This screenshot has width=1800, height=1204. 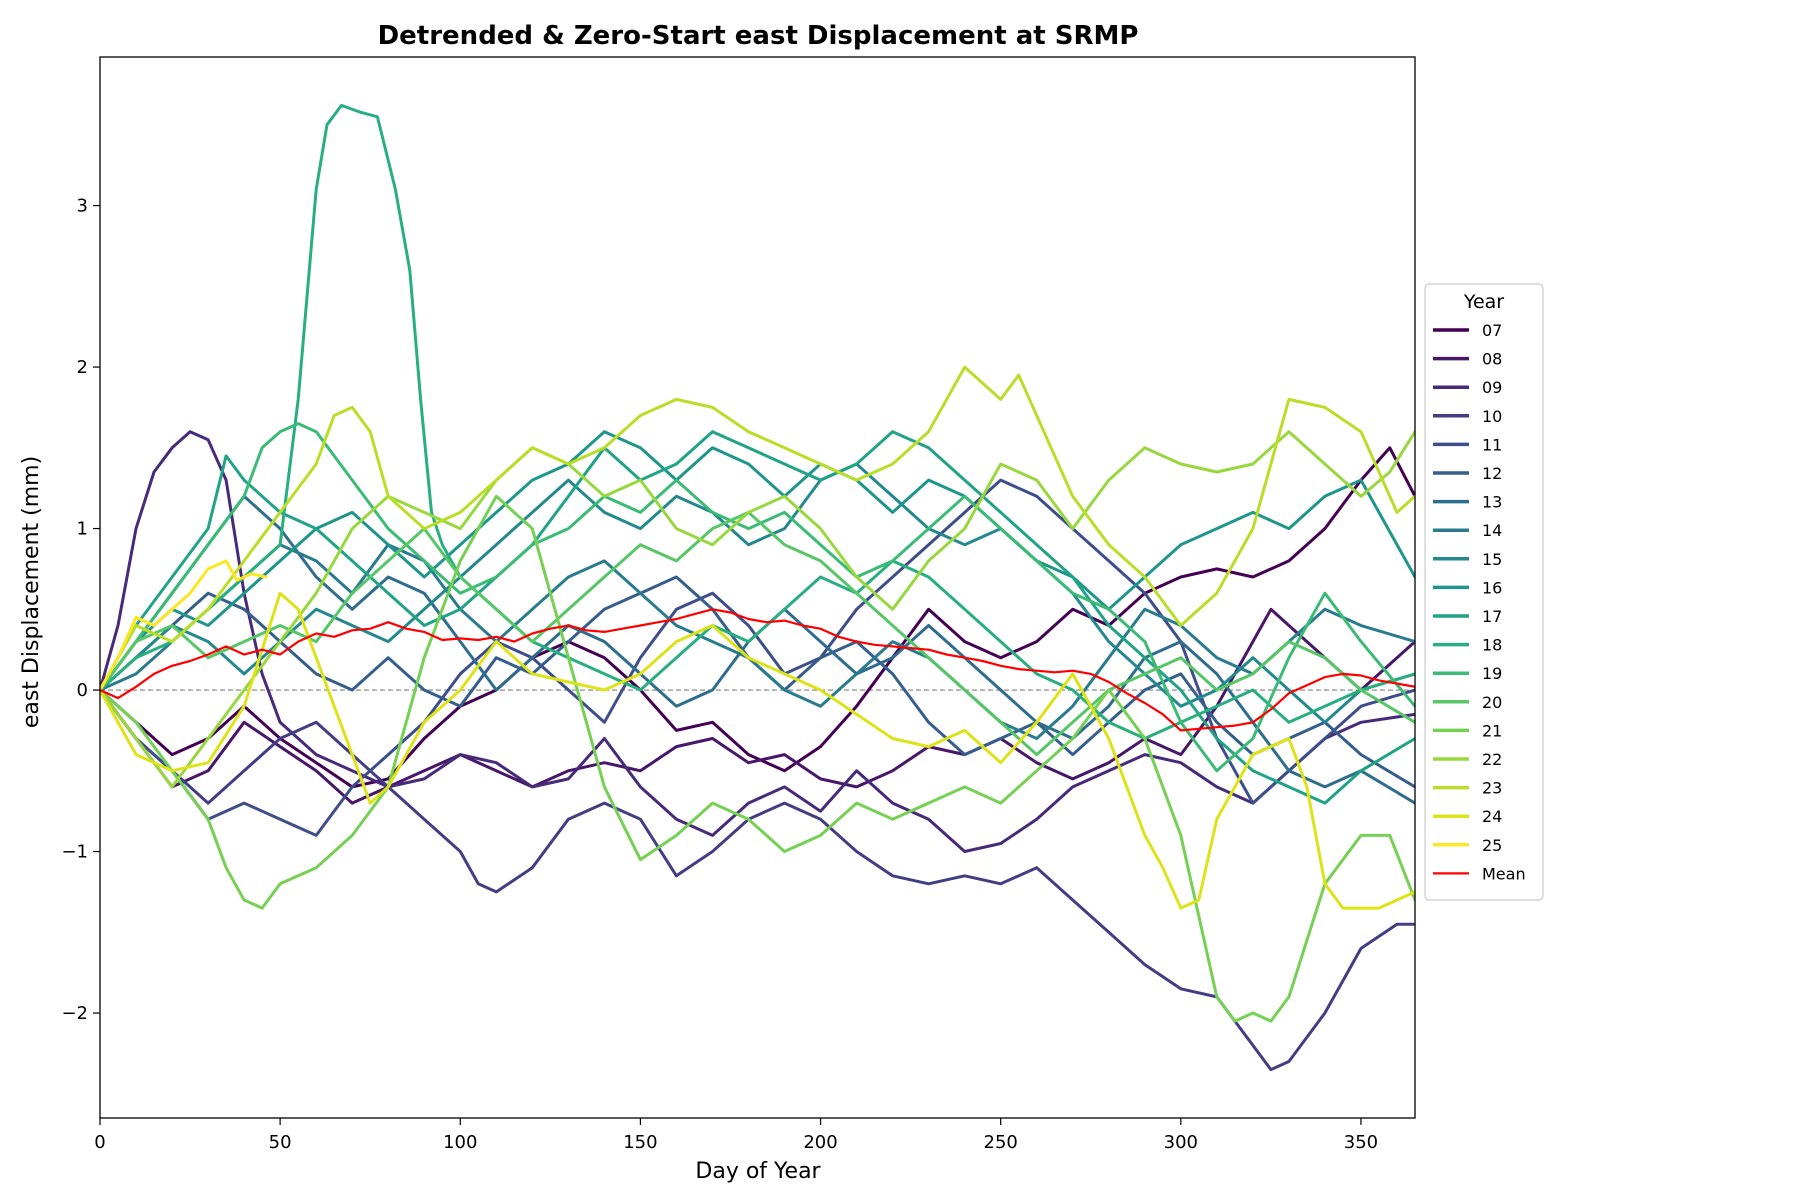 I want to click on legend-label-10: 10, so click(x=1492, y=416).